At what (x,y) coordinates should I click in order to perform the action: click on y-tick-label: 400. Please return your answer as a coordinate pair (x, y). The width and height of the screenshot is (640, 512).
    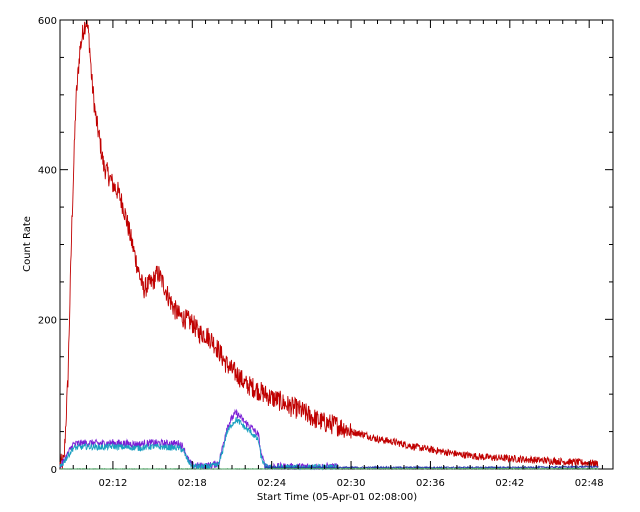
    Looking at the image, I should click on (47, 171).